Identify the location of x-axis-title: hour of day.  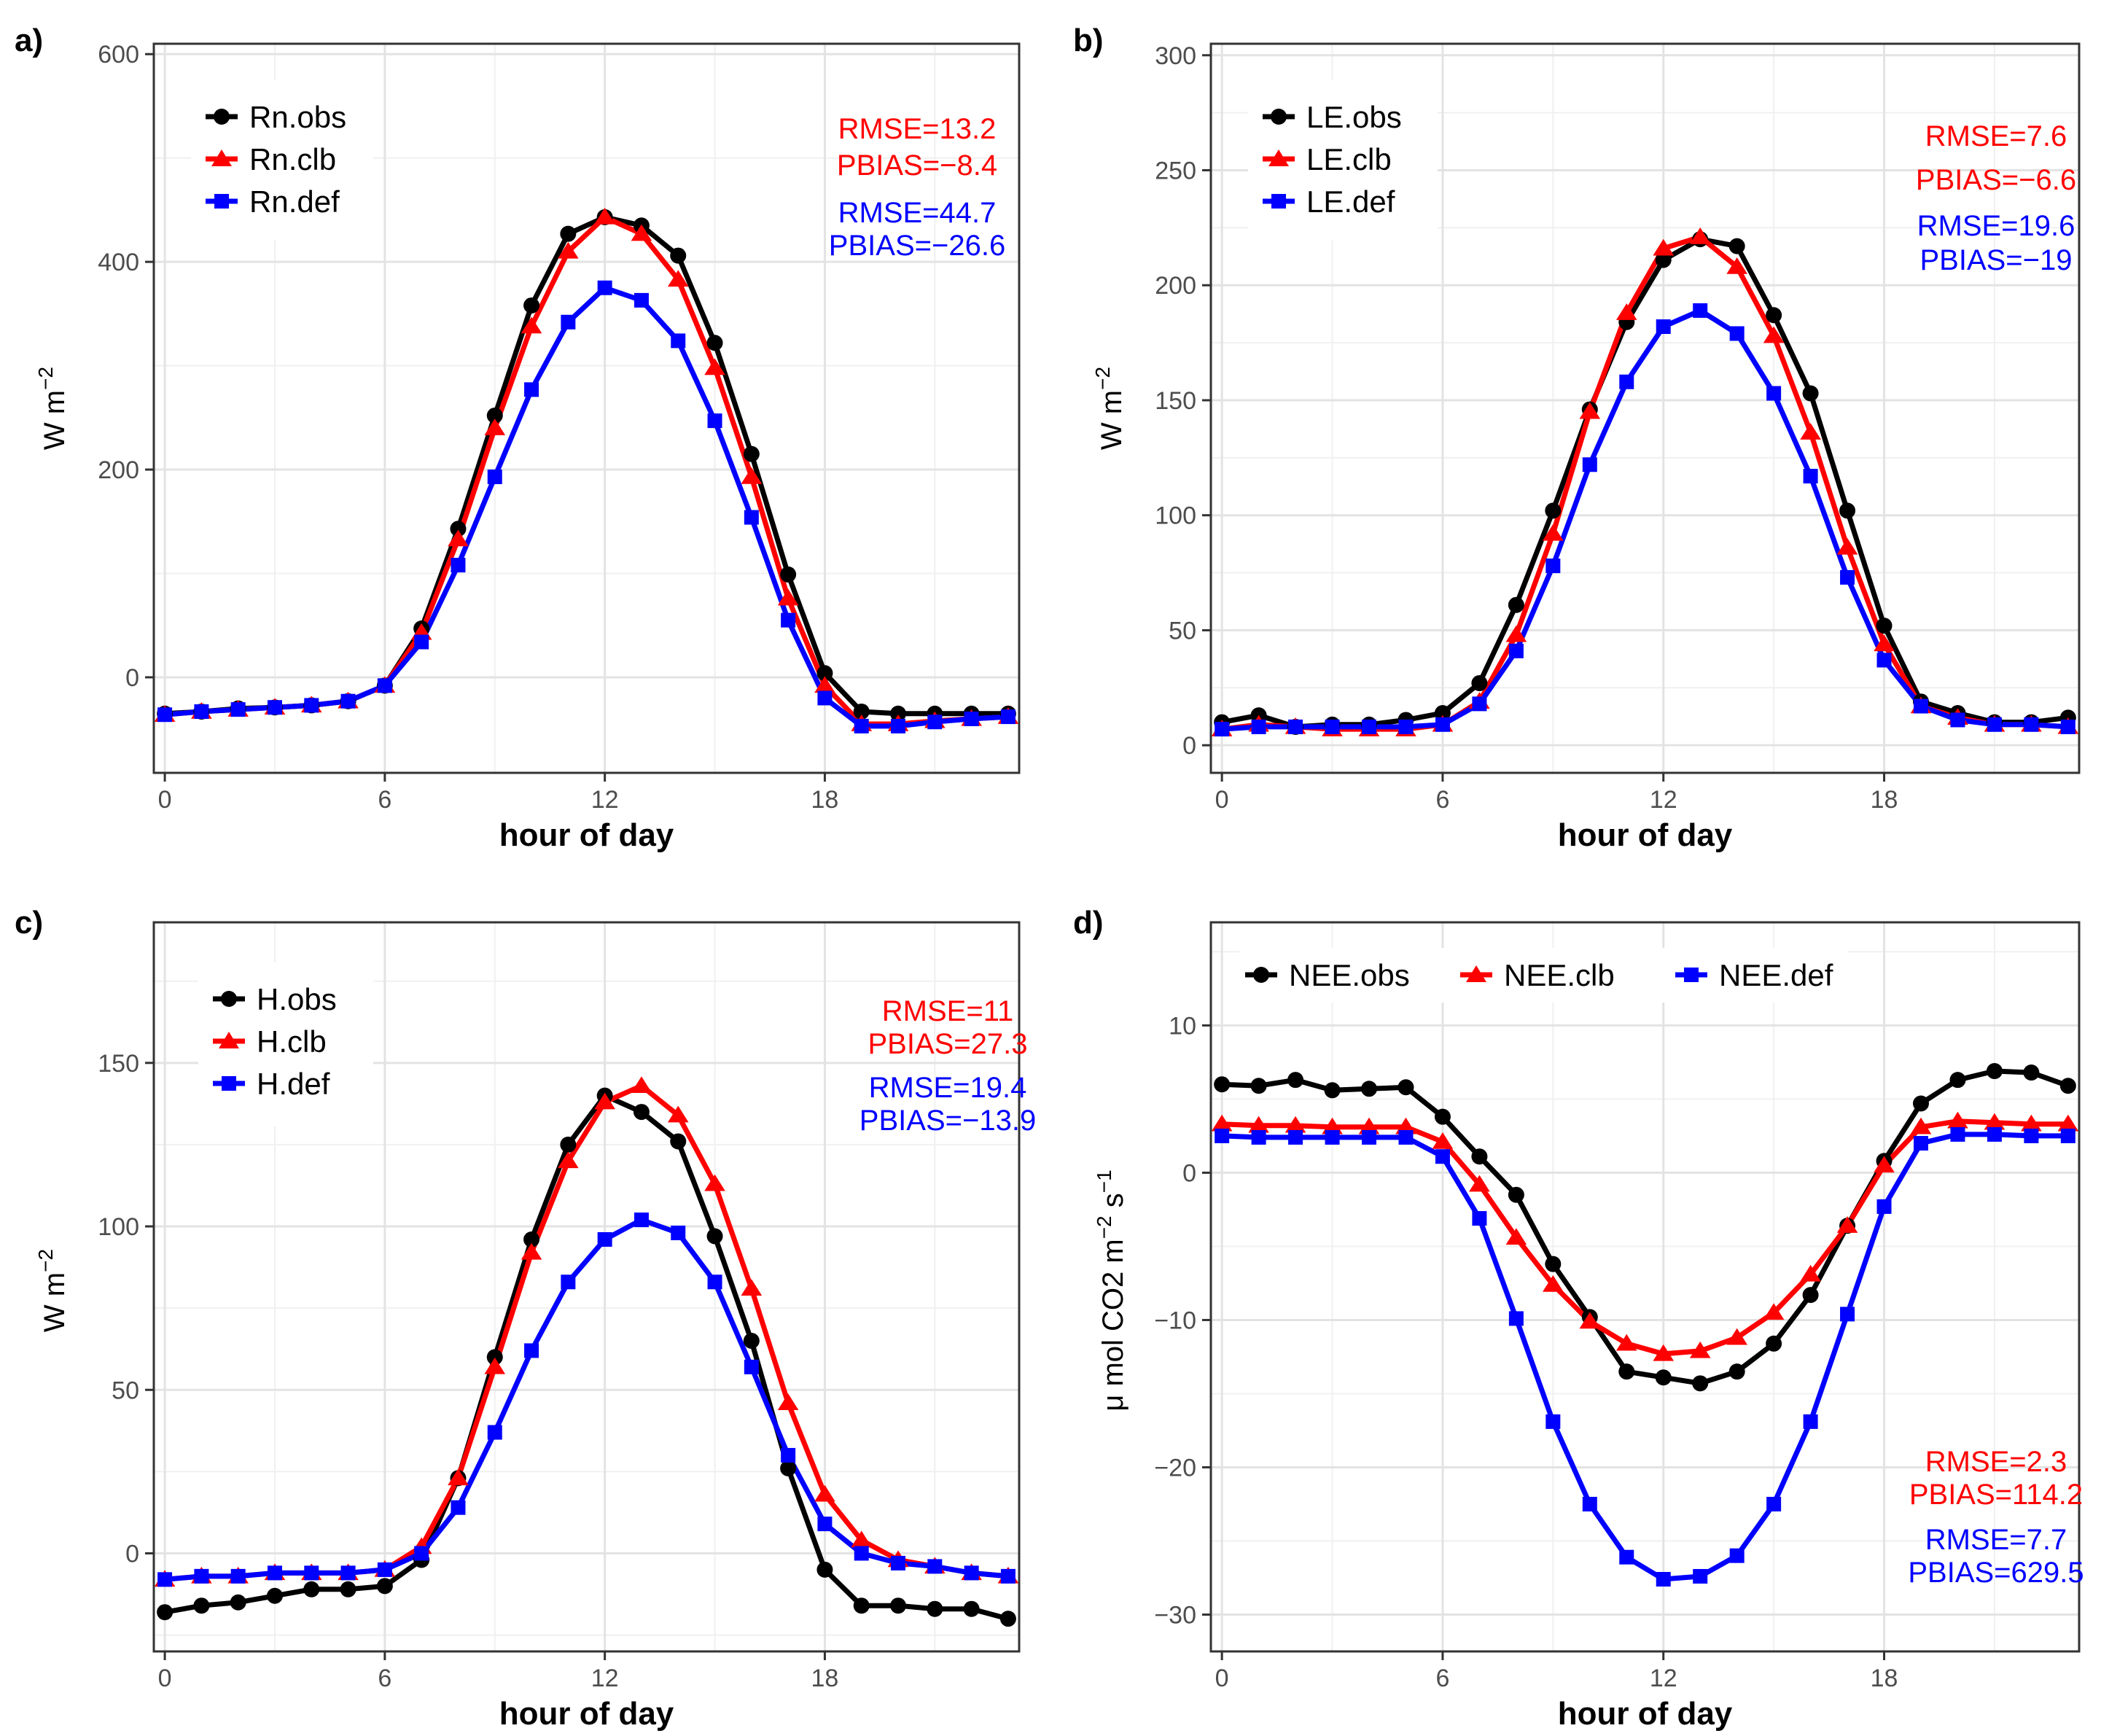
(587, 1714).